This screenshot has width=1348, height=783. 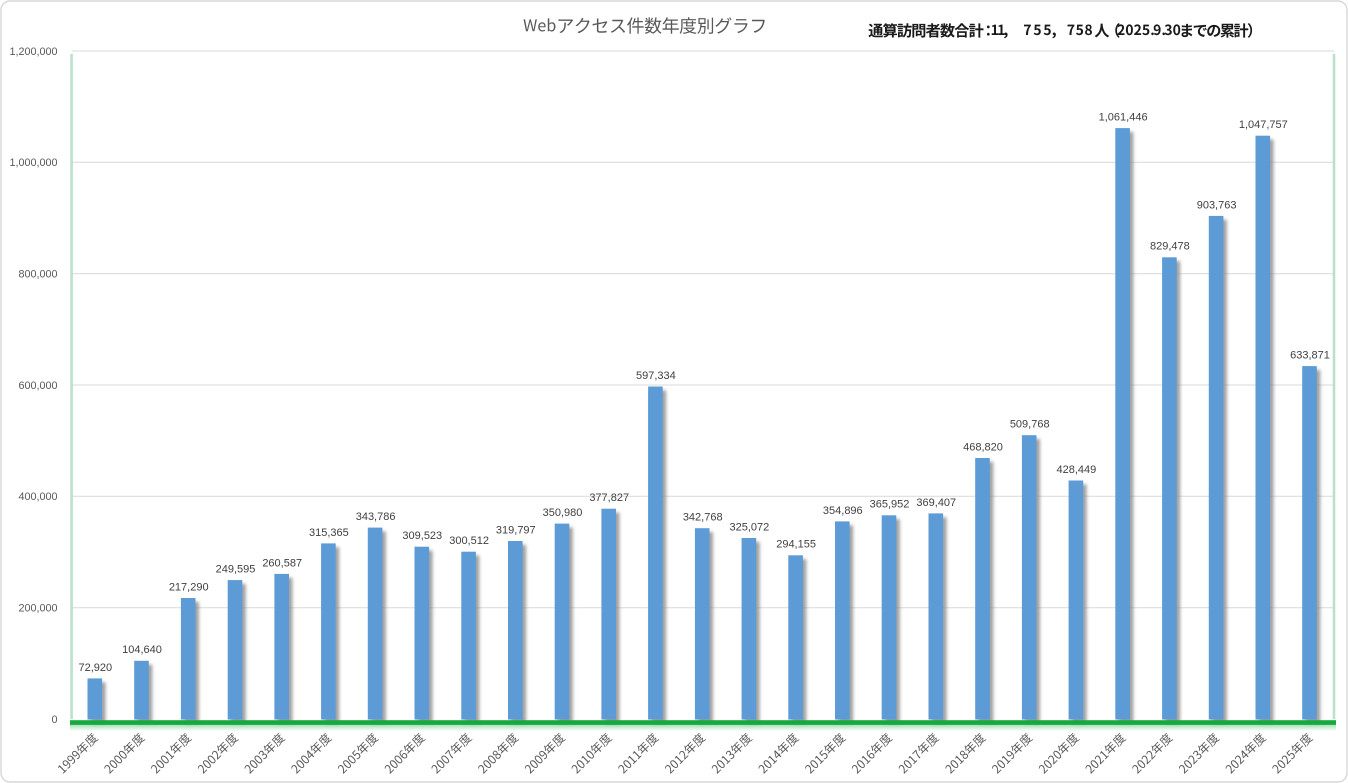 What do you see at coordinates (189, 587) in the screenshot?
I see `svg-text: 217,290` at bounding box center [189, 587].